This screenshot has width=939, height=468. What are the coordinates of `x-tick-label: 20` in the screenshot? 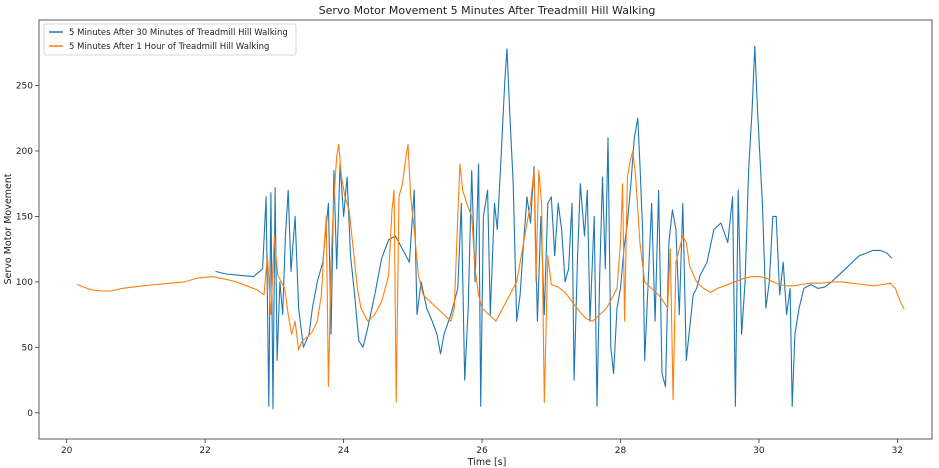 It's located at (67, 451).